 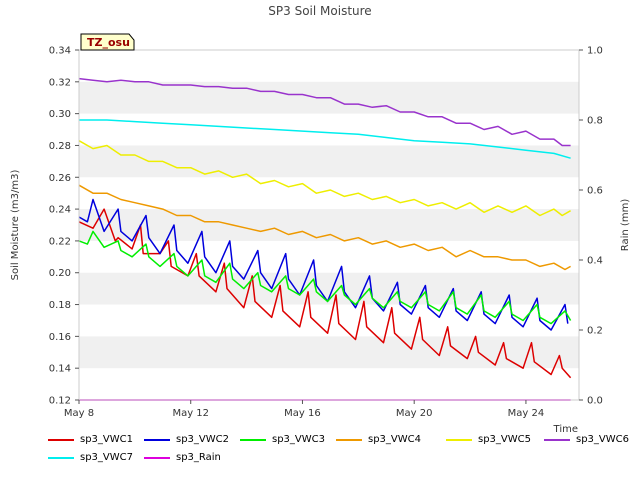 I want to click on legend-item: sp3_VWC7, so click(x=90, y=457).